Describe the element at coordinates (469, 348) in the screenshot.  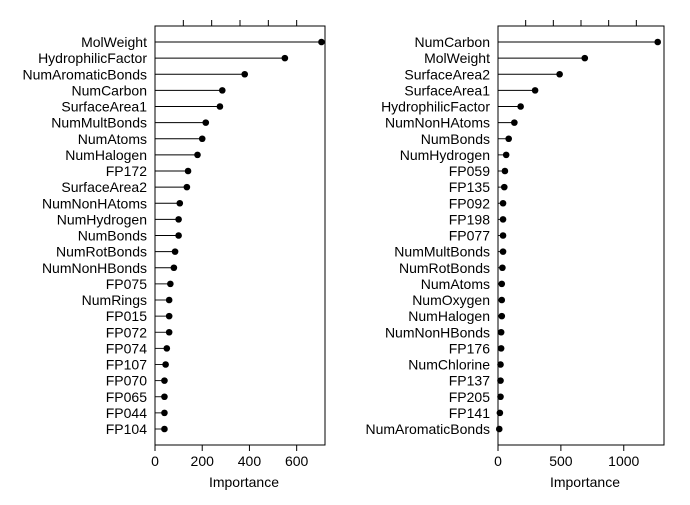
I see `category-label: FP176` at that location.